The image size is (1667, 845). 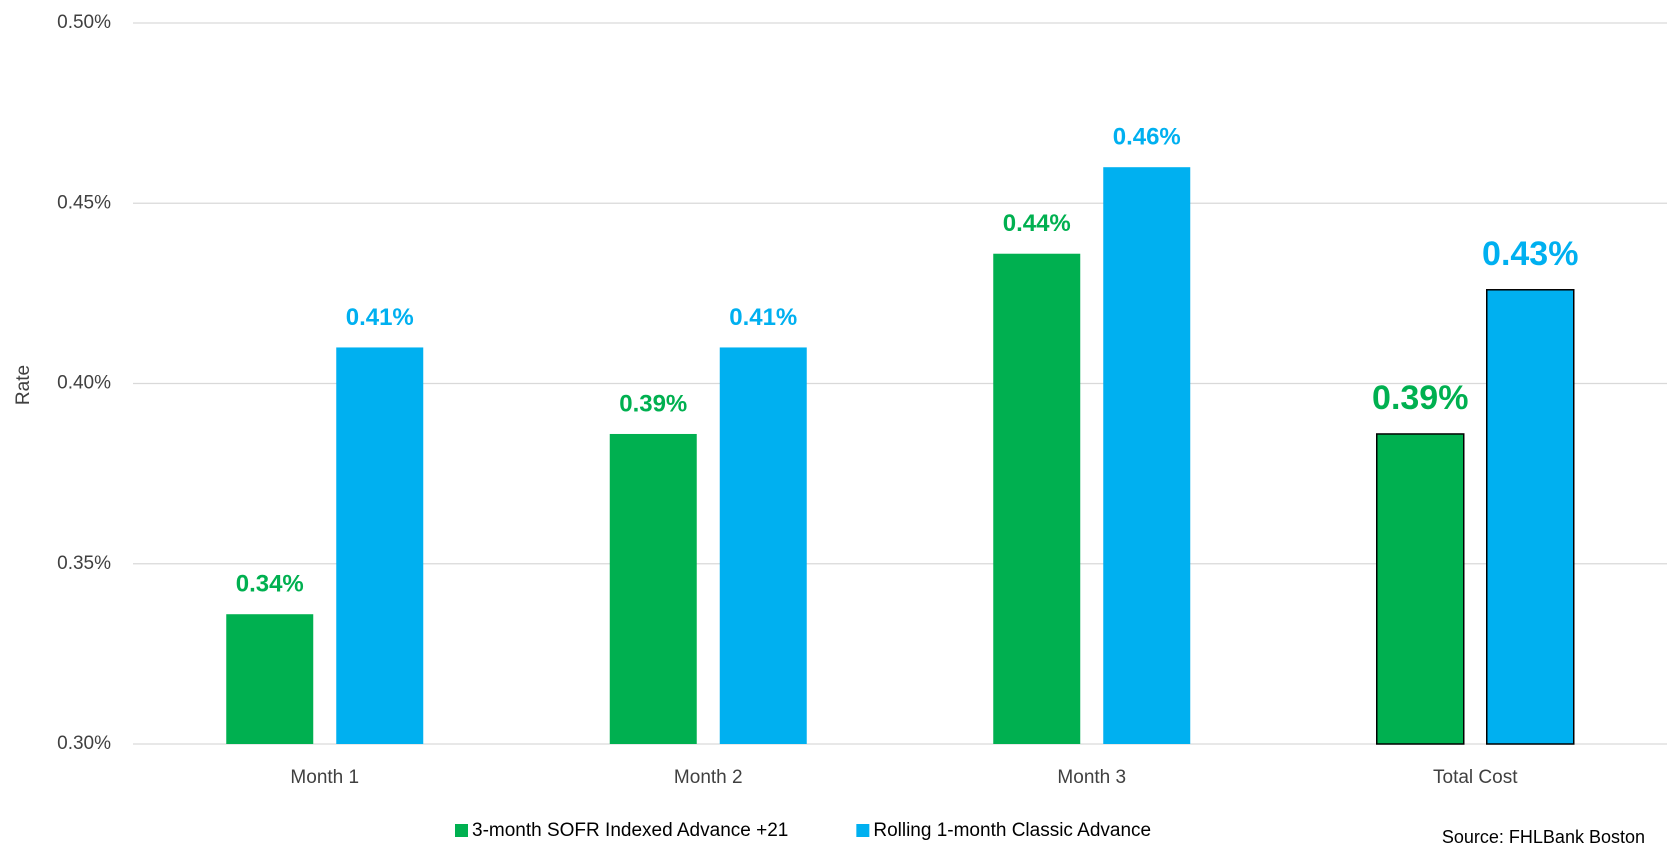 I want to click on legend-label: 3-month SOFR Indexed Advance +21, so click(x=630, y=830).